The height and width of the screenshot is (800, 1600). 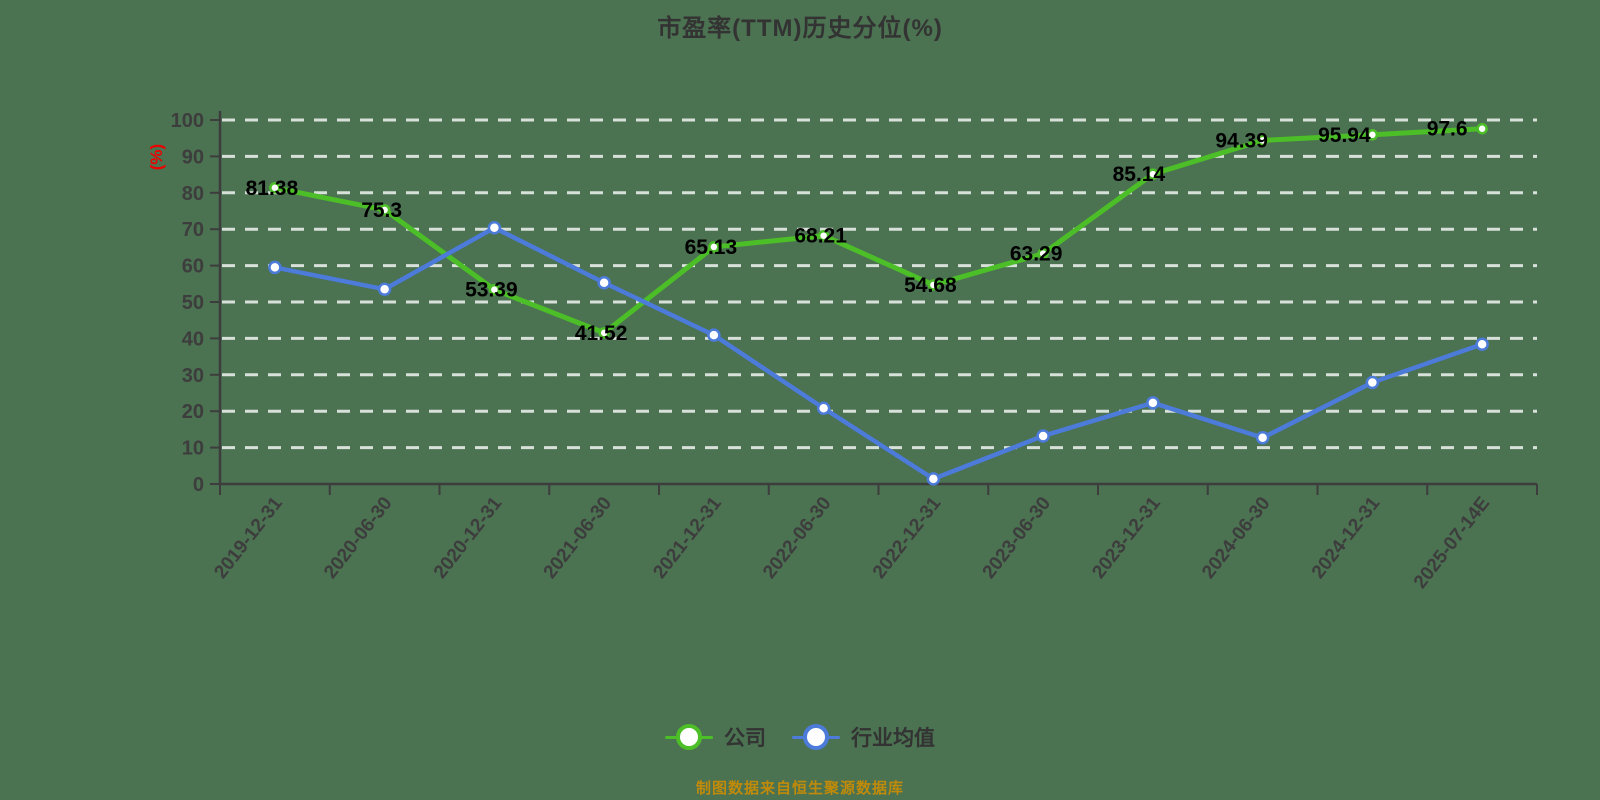 I want to click on y-axis-unit-label: (%), so click(x=156, y=157).